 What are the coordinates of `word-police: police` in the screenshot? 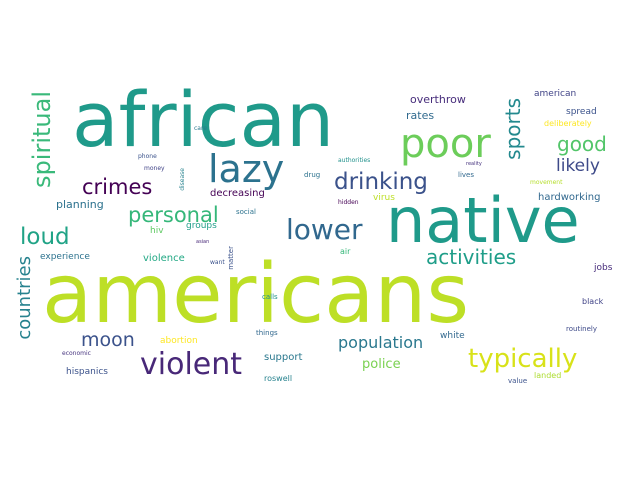 It's located at (381, 364).